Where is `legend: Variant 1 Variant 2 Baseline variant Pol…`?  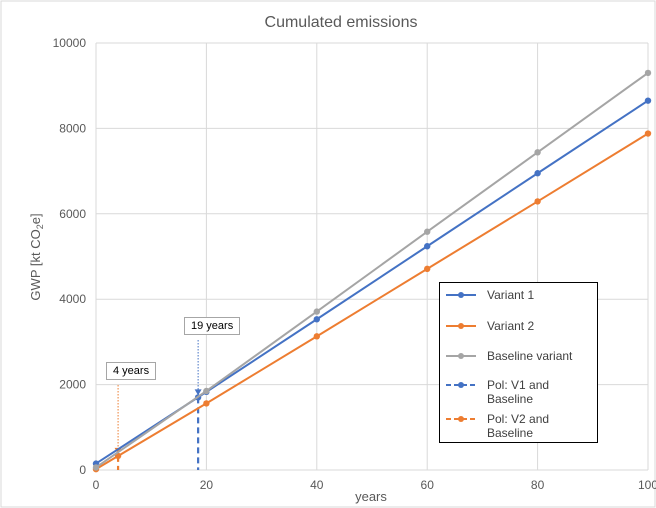
legend: Variant 1 Variant 2 Baseline variant Pol… is located at coordinates (518, 362).